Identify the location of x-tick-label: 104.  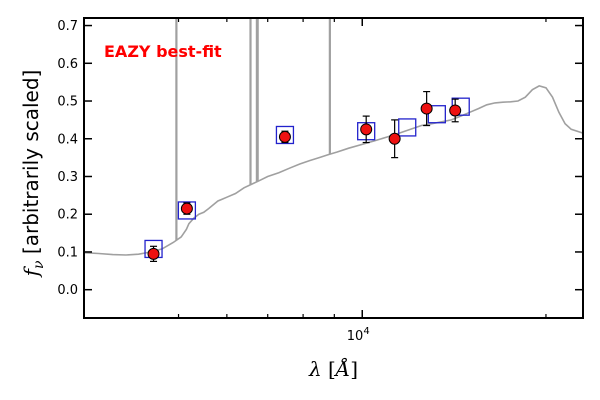
(358, 335).